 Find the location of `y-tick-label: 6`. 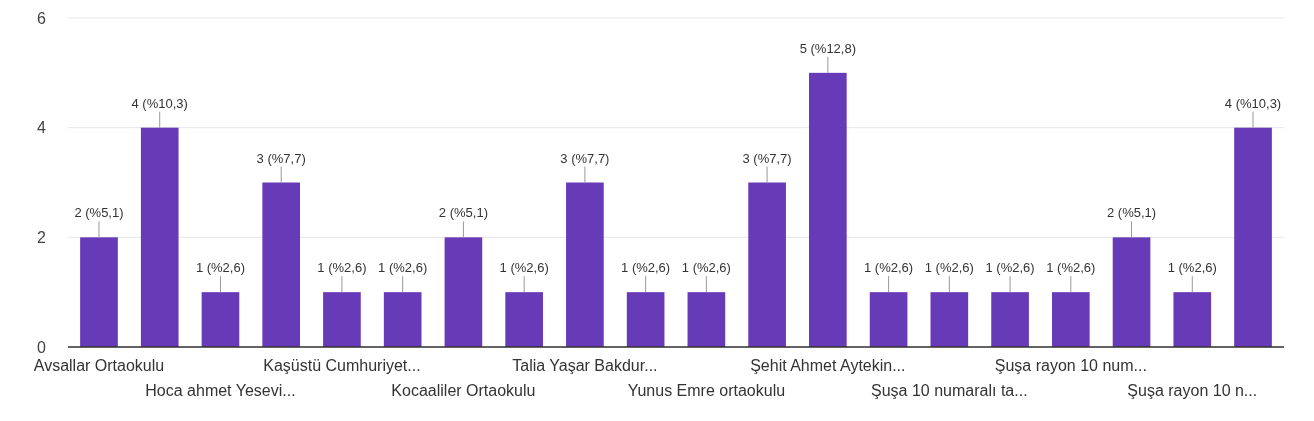

y-tick-label: 6 is located at coordinates (42, 18).